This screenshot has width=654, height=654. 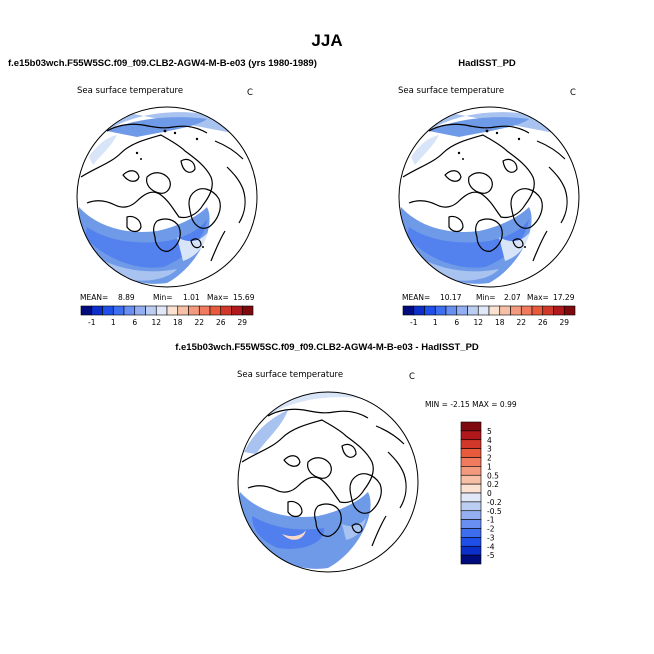 What do you see at coordinates (494, 511) in the screenshot?
I see `colorbar-label: -0.5` at bounding box center [494, 511].